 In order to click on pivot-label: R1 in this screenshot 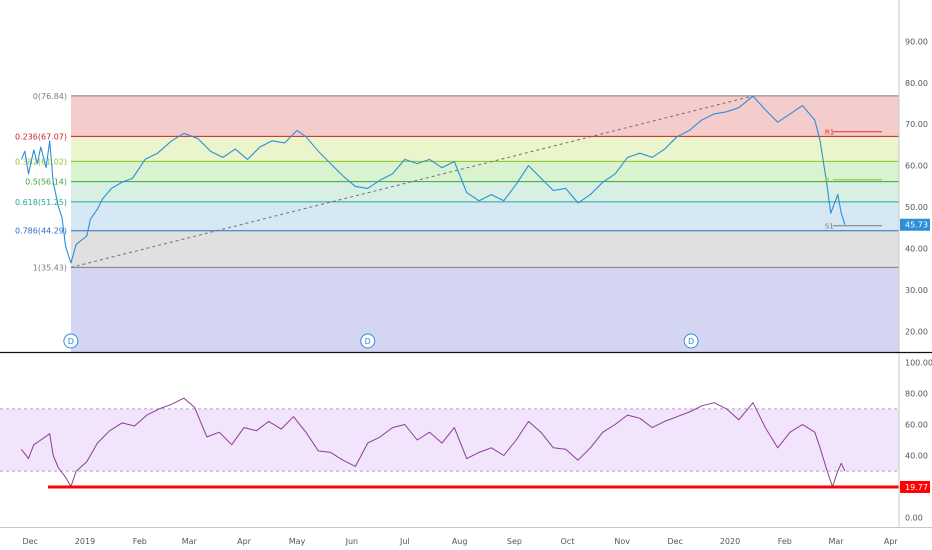, I will do `click(829, 133)`.